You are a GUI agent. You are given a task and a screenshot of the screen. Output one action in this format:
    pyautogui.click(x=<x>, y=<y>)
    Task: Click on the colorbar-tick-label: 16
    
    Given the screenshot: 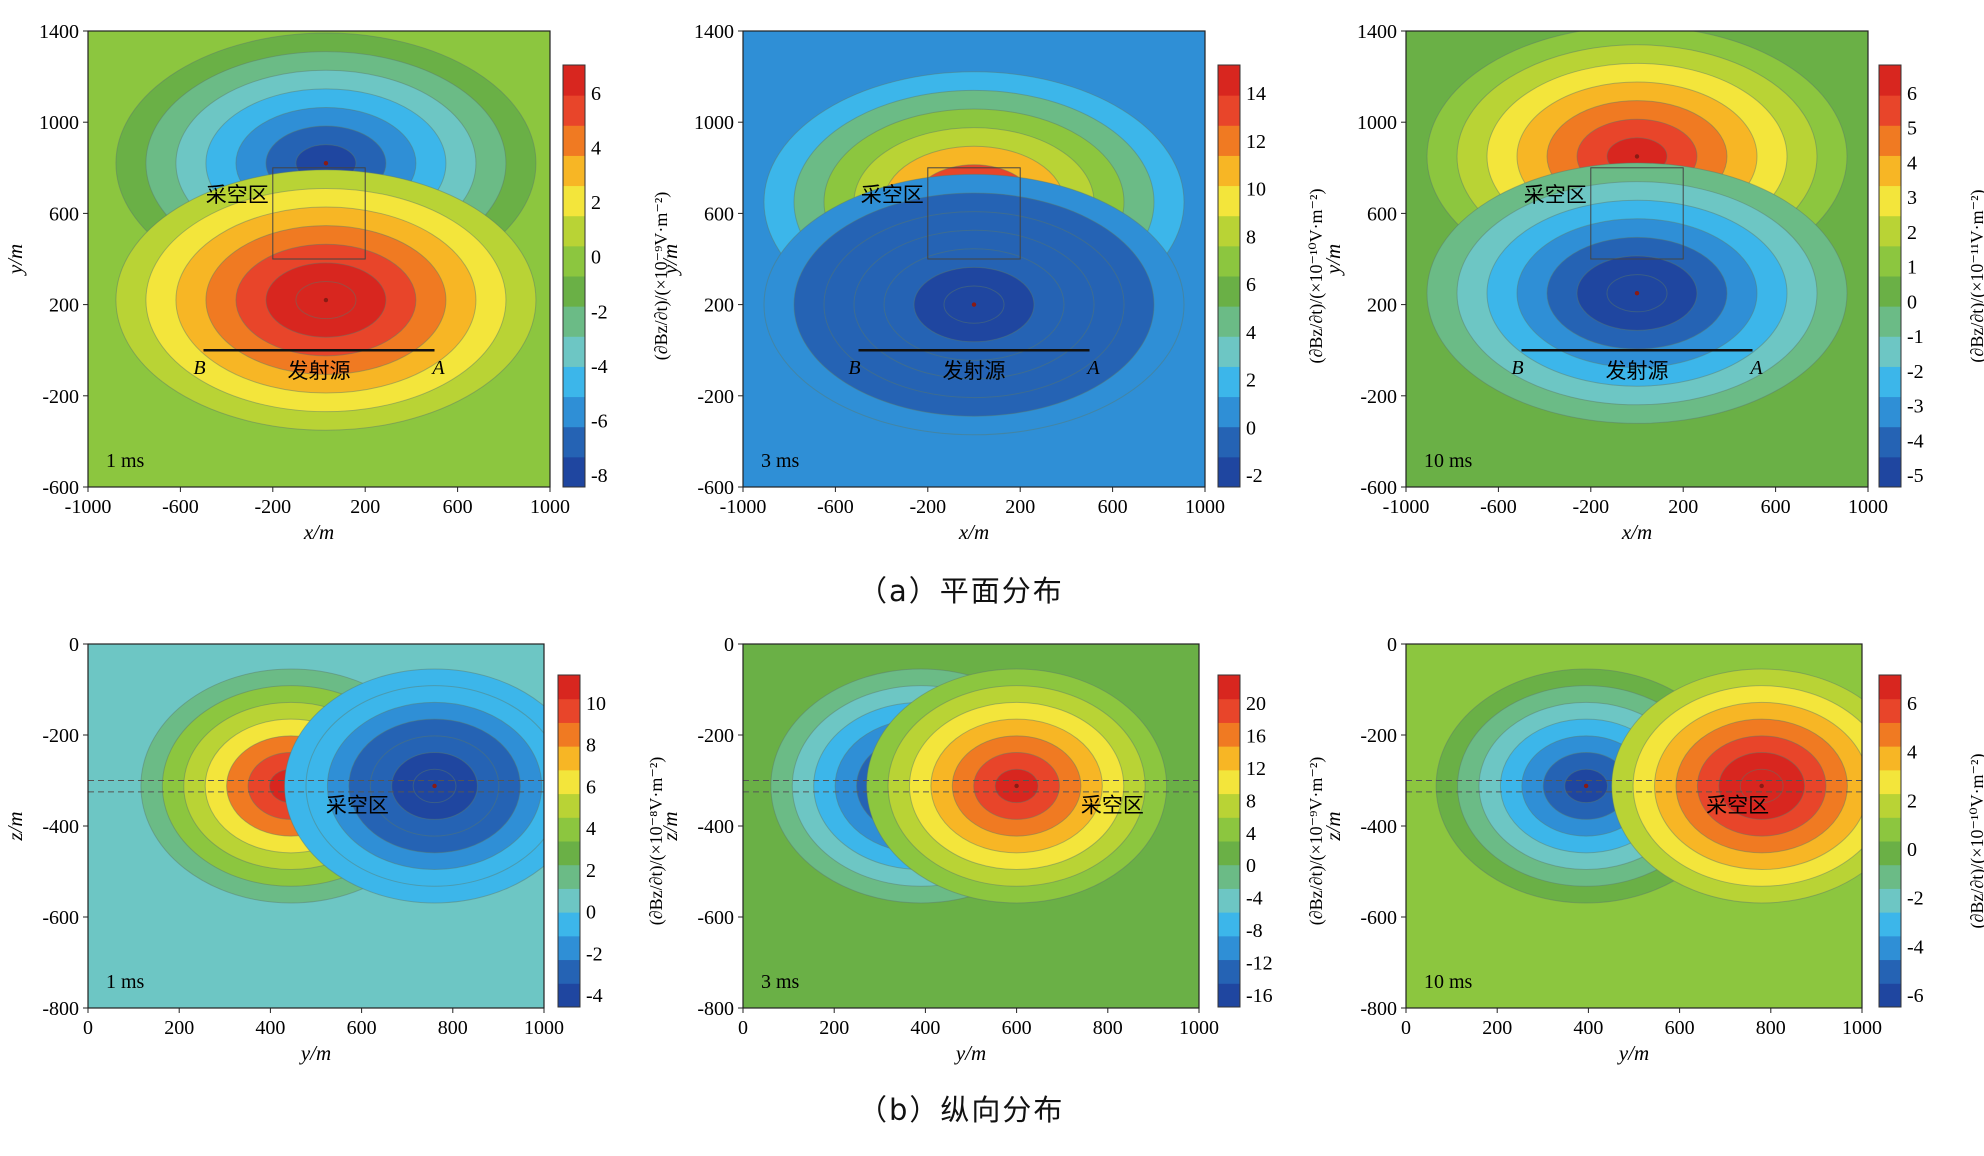 What is the action you would take?
    pyautogui.click(x=1256, y=736)
    